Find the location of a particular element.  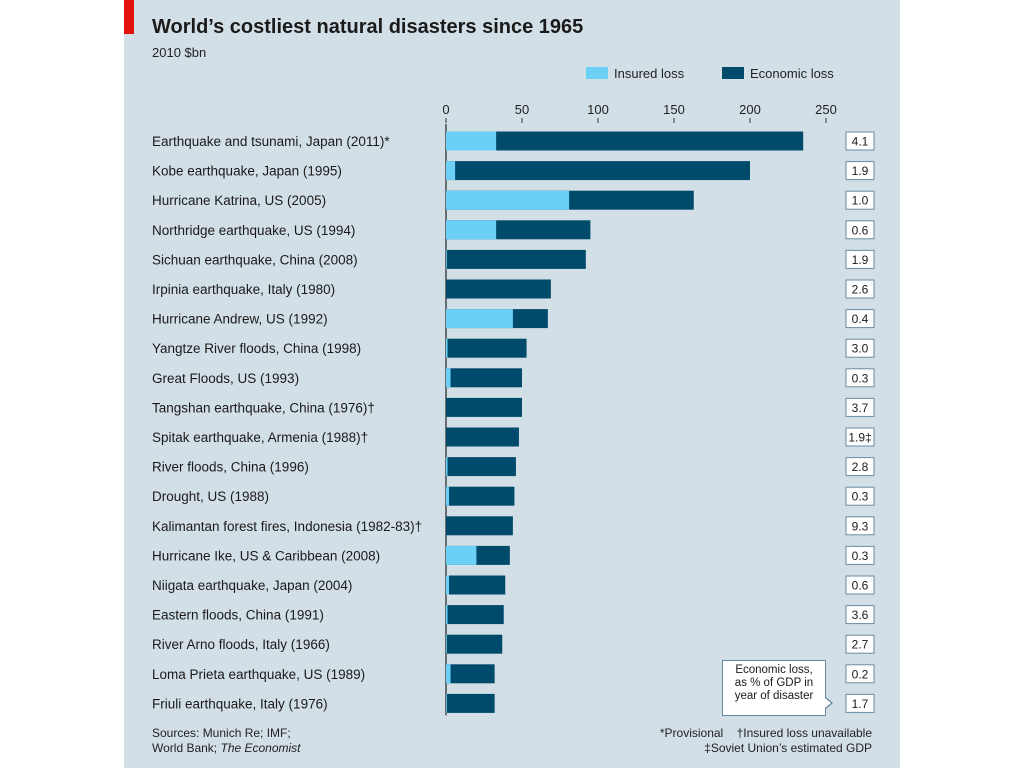

gdp-percent-label: 2.6 is located at coordinates (860, 290).